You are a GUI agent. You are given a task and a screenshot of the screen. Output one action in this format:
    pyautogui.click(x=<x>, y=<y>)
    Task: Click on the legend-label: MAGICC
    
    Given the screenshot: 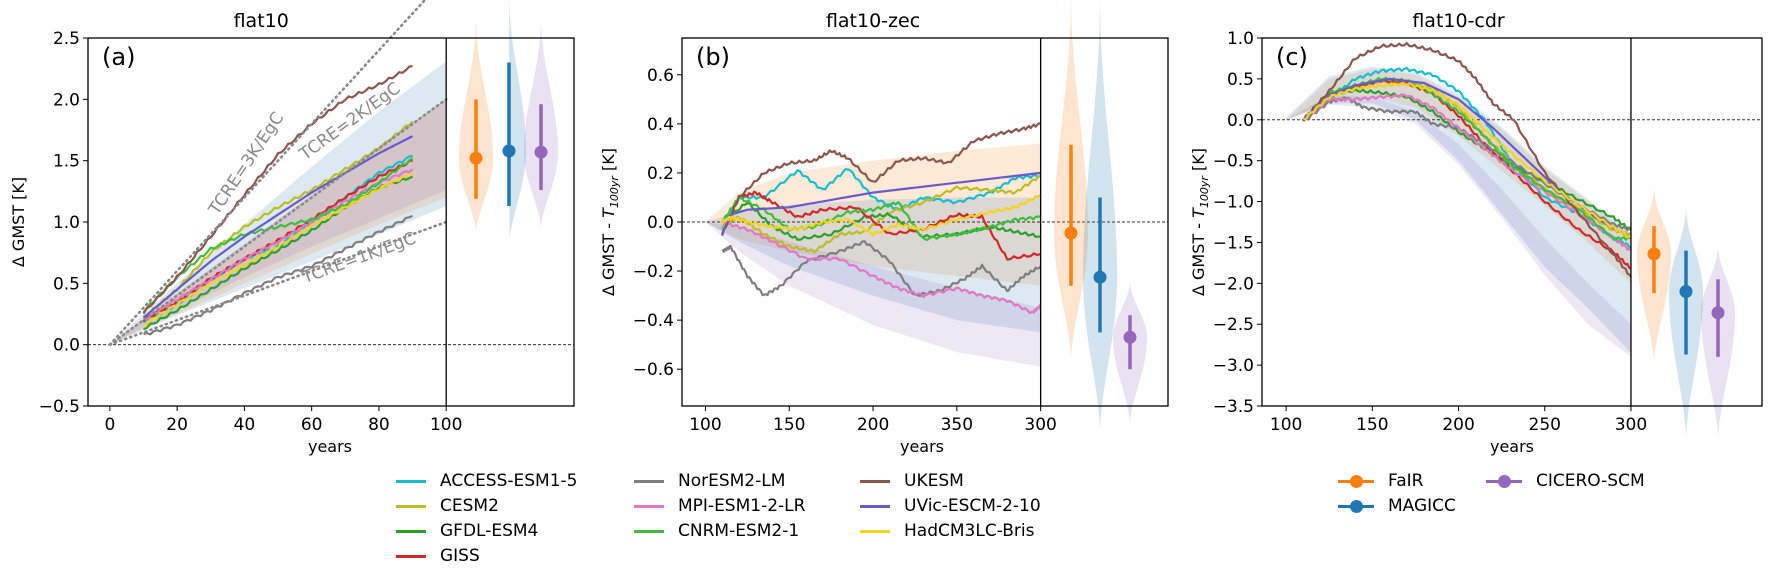 What is the action you would take?
    pyautogui.click(x=1422, y=506)
    